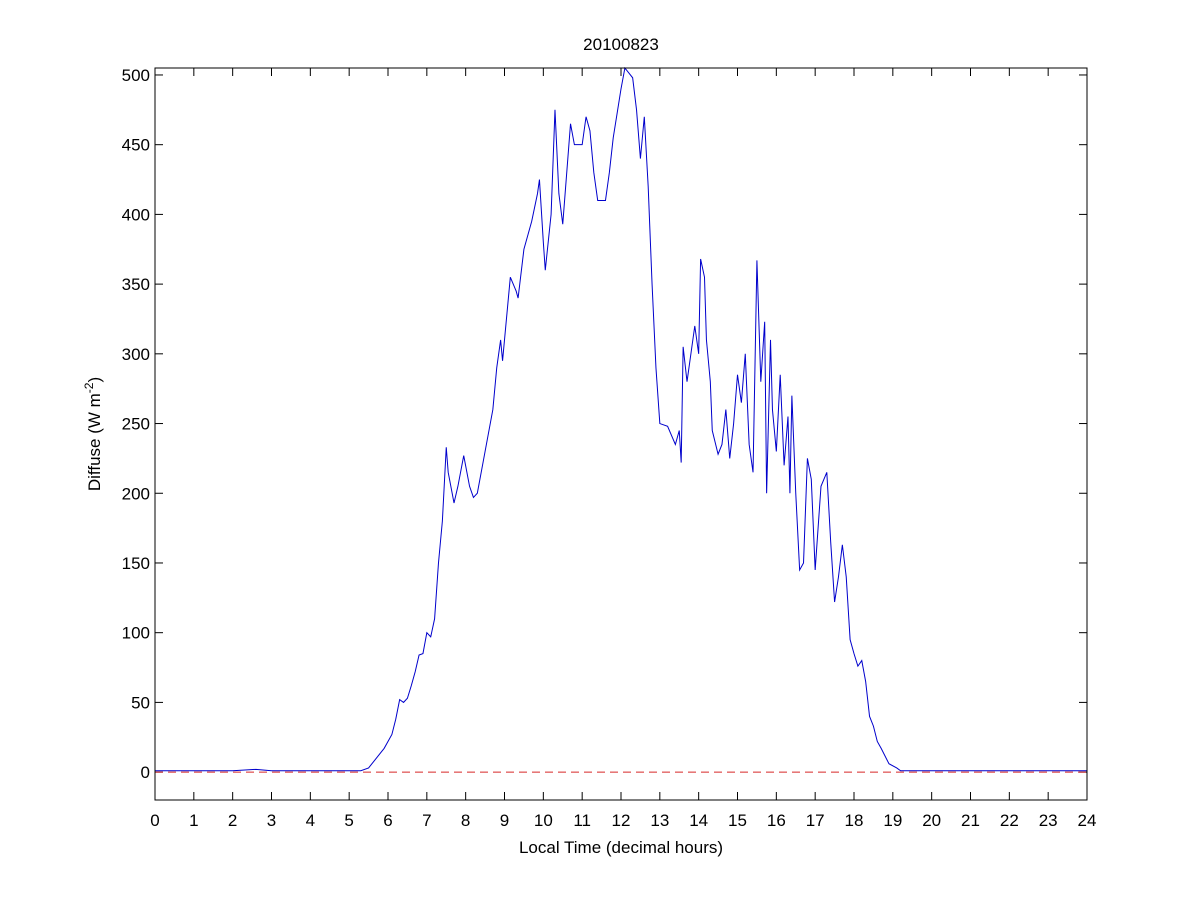  What do you see at coordinates (387, 820) in the screenshot?
I see `x-tick-label: 6` at bounding box center [387, 820].